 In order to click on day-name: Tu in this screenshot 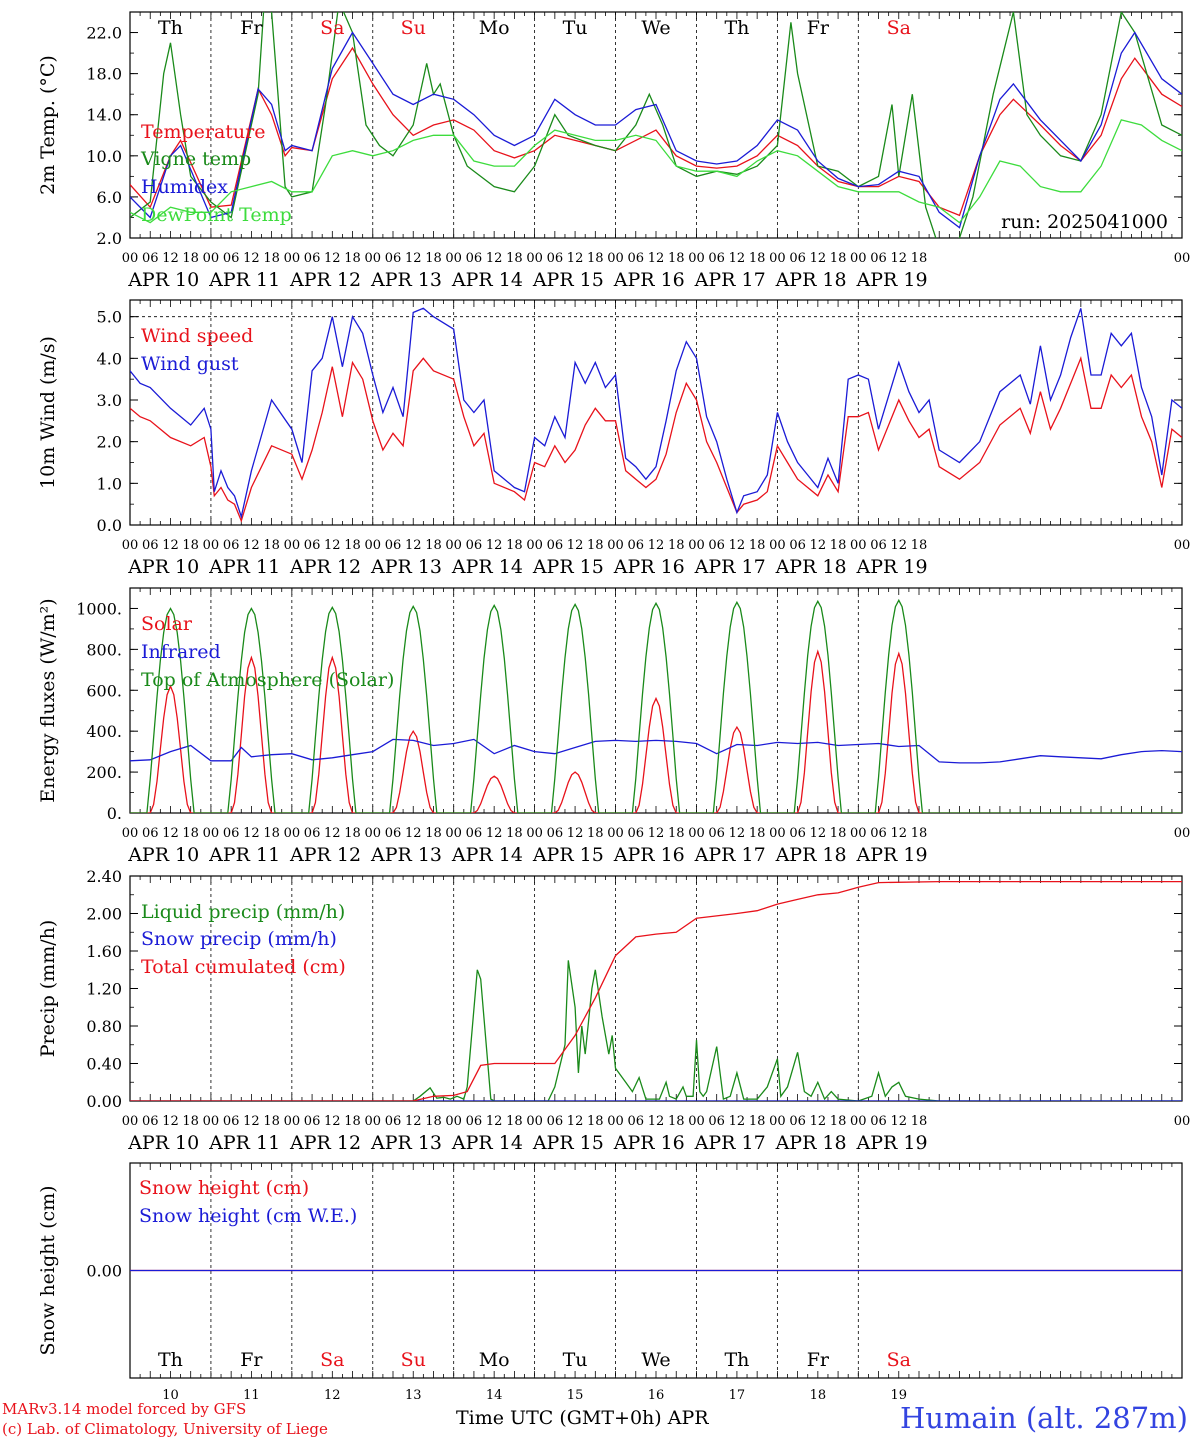, I will do `click(575, 1360)`.